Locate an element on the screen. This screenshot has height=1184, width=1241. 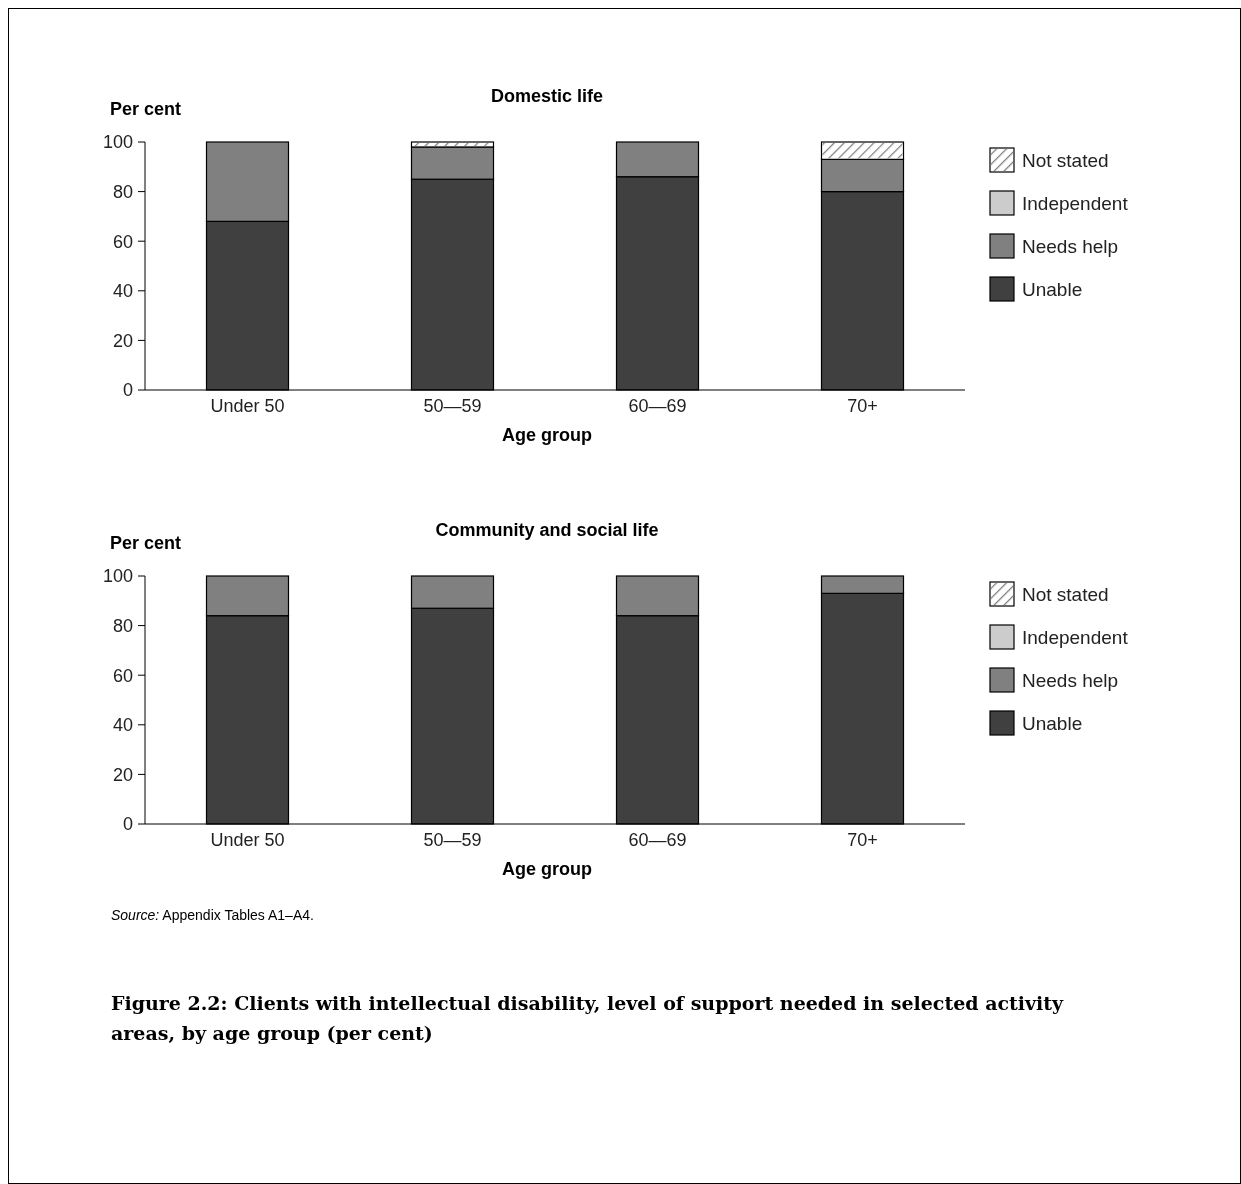
source-note: Source: Appendix Tables A1–A4. is located at coordinates (212, 915).